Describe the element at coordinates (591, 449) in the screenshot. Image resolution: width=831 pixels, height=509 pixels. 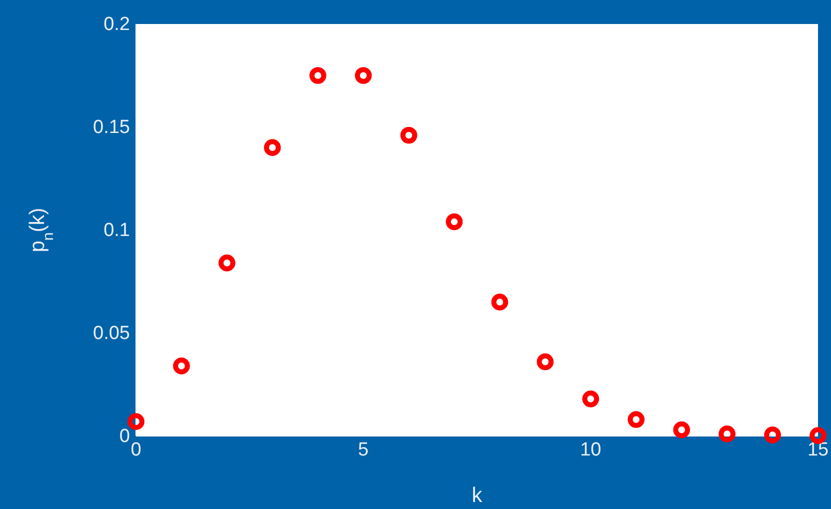
I see `x-tick-label: 10` at that location.